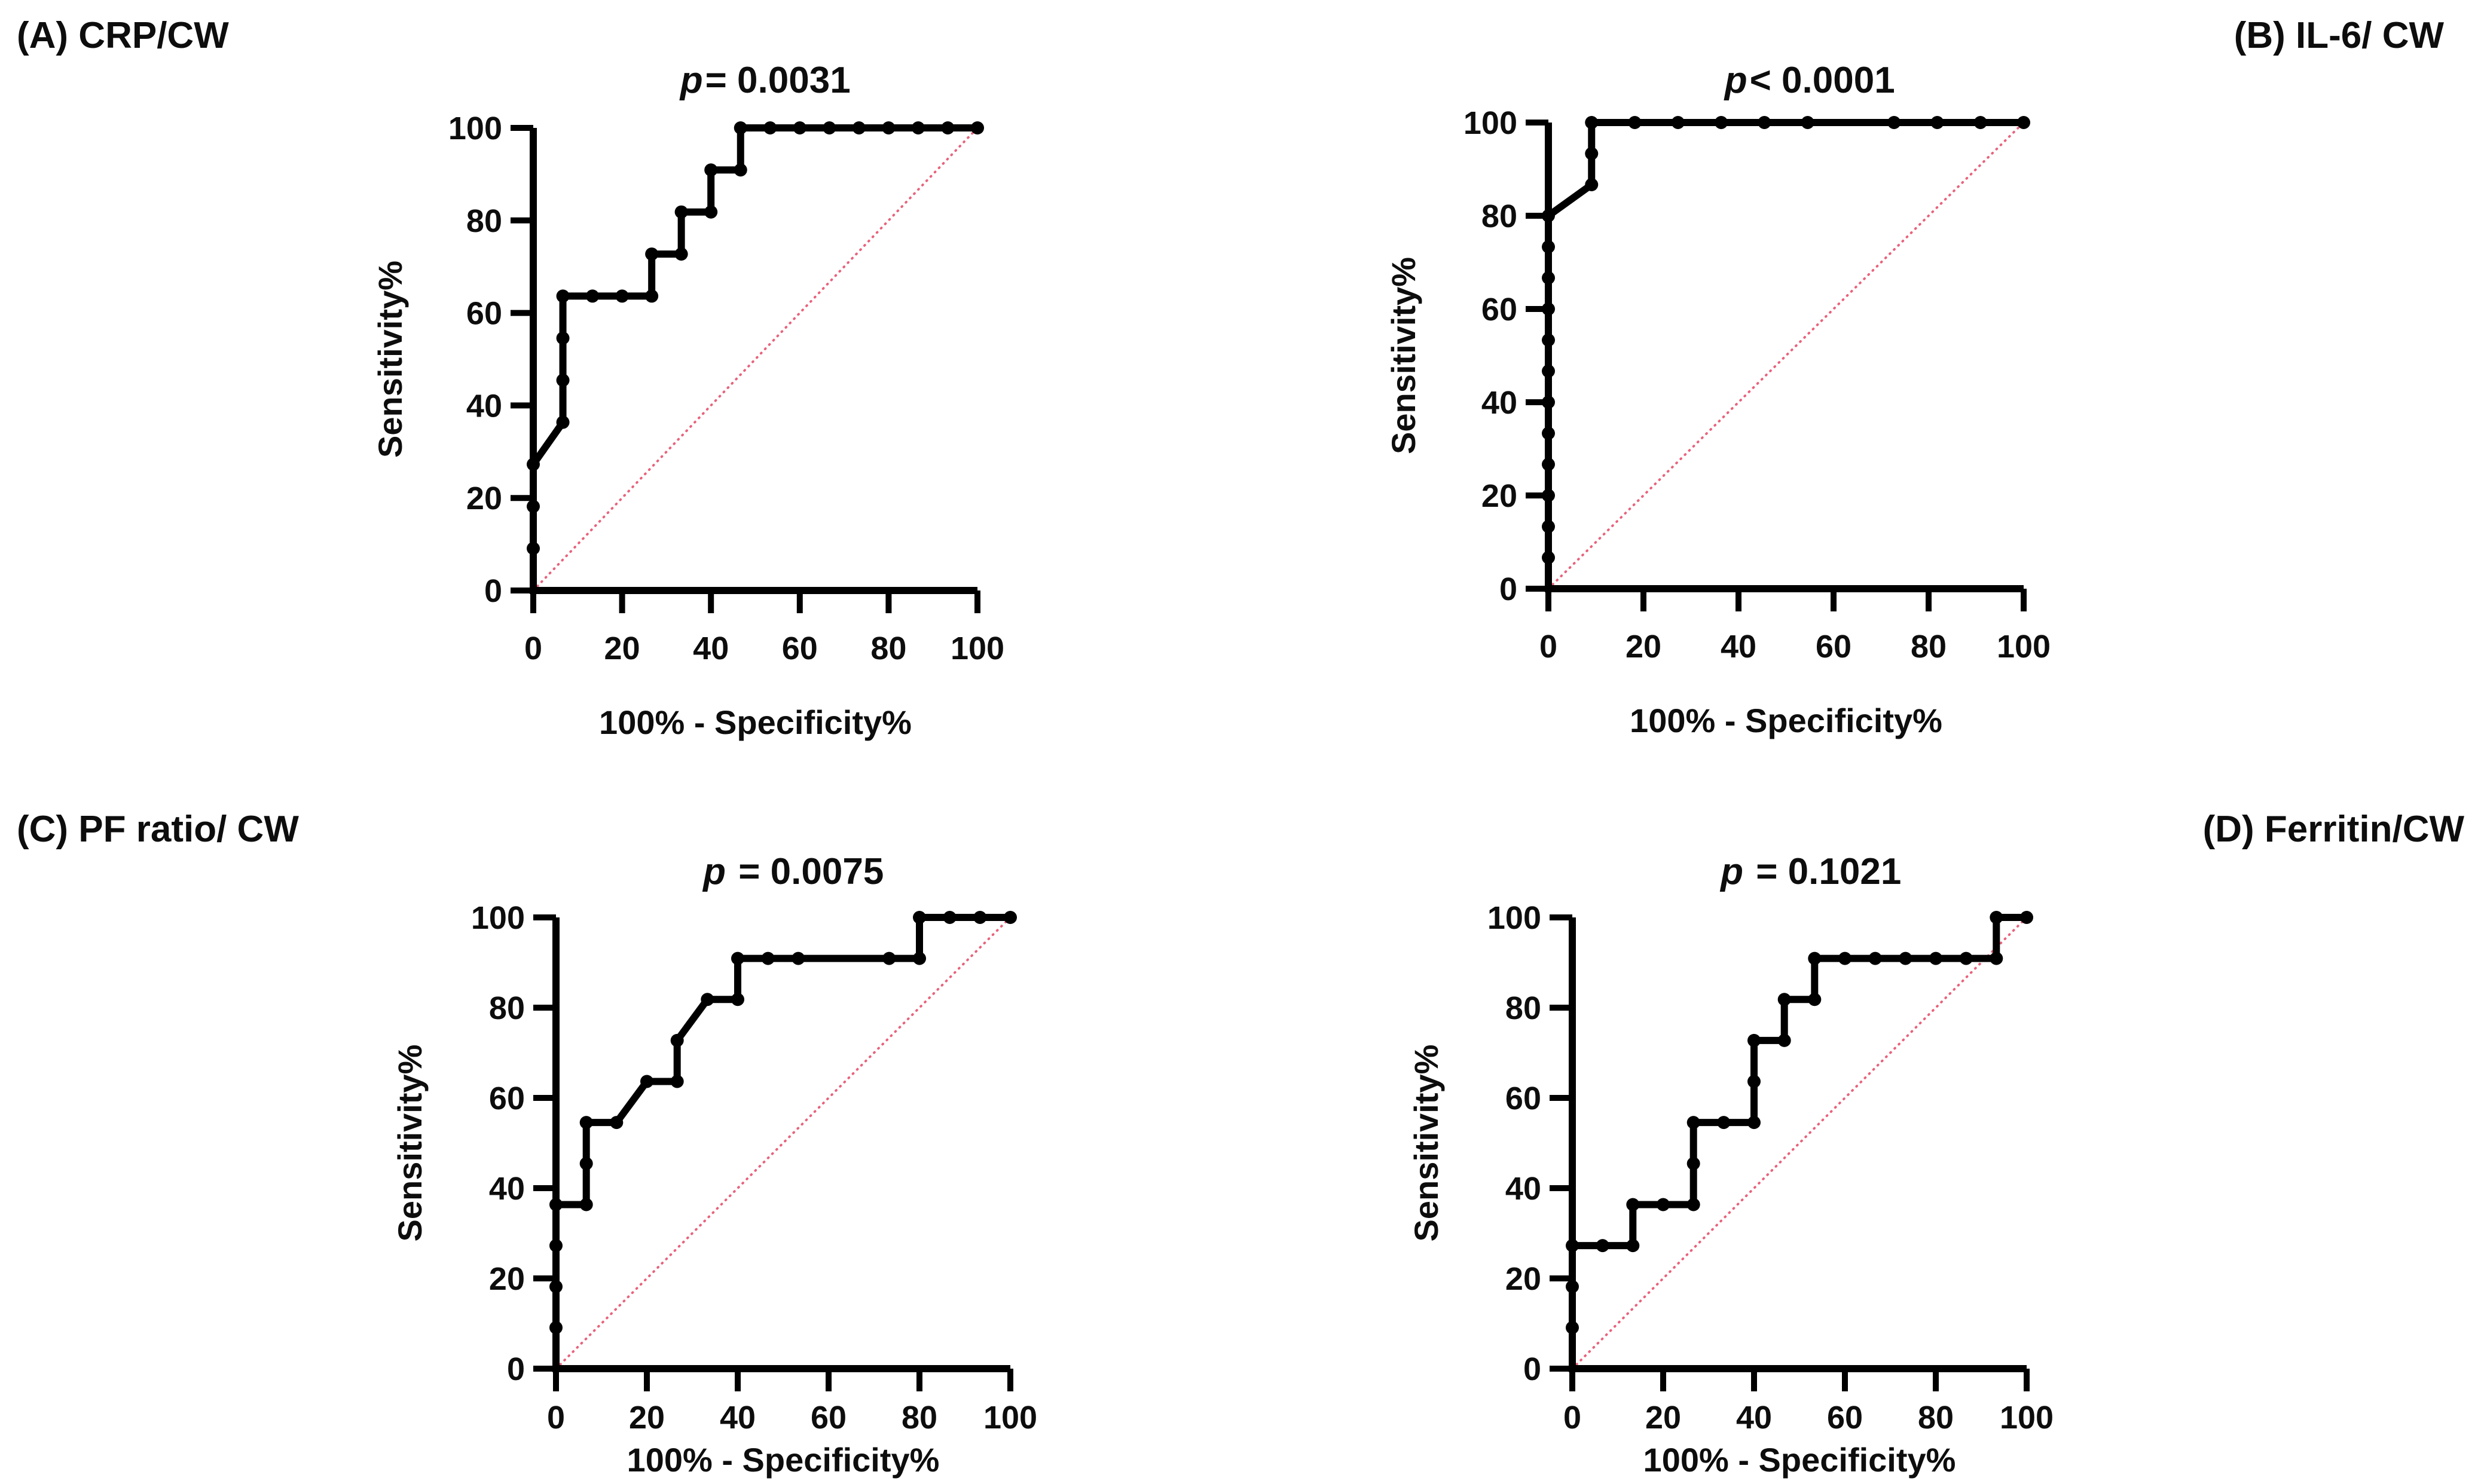 This screenshot has width=2481, height=1484. Describe the element at coordinates (2333, 829) in the screenshot. I see `panel-d-label: (D) Ferritin/CW` at that location.